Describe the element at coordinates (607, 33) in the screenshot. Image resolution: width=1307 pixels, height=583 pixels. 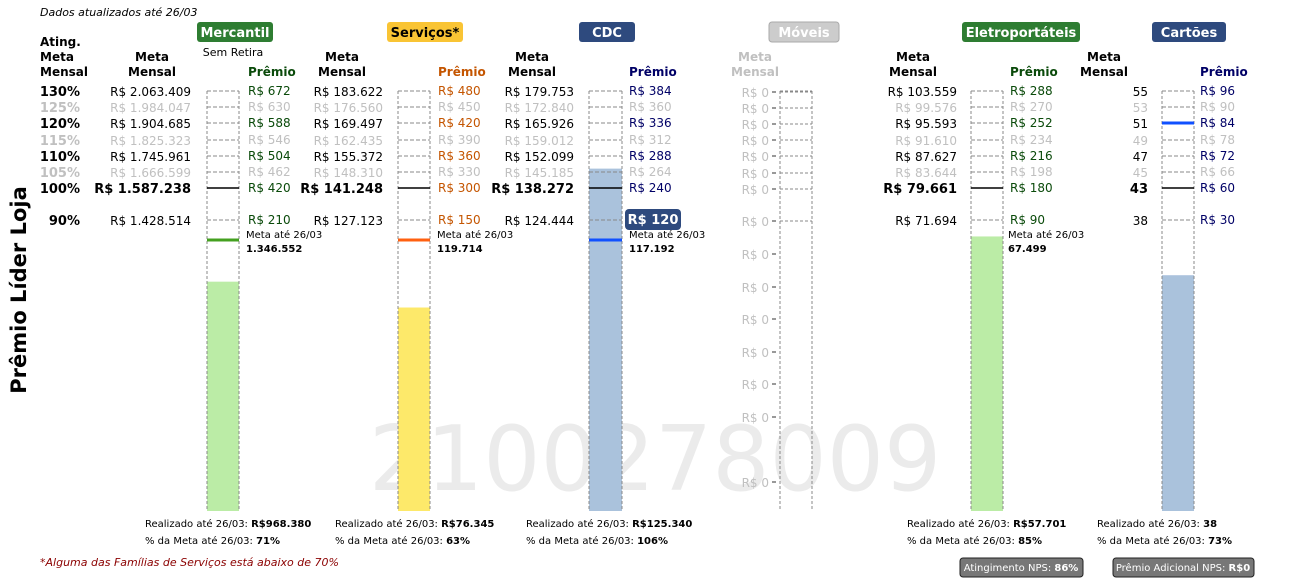
I see `category-title: CDC` at that location.